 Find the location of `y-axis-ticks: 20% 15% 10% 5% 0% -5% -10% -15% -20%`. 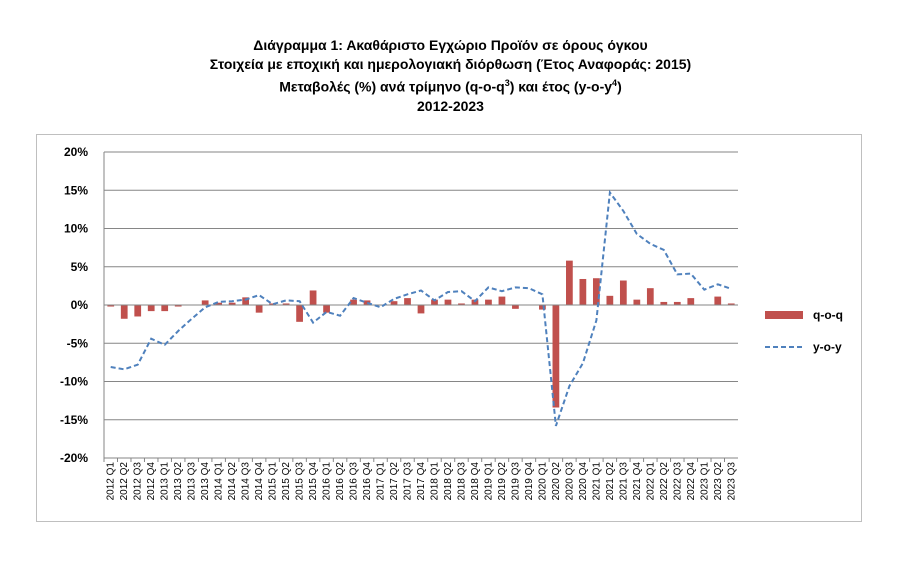

y-axis-ticks: 20% 15% 10% 5% 0% -5% -10% -15% -20% is located at coordinates (74, 305).